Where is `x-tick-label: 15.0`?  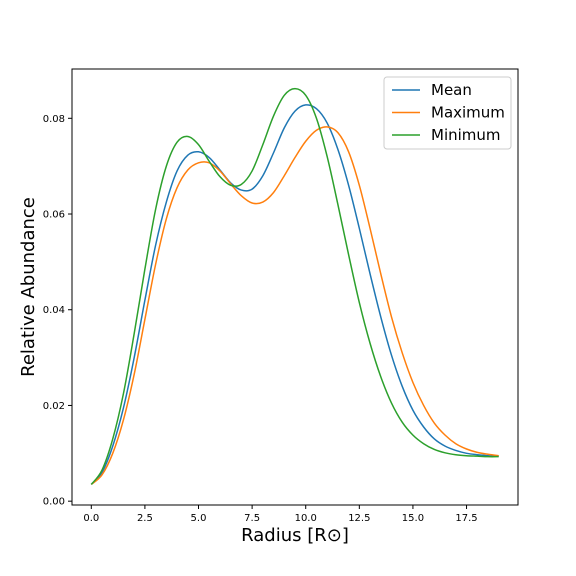 x-tick-label: 15.0 is located at coordinates (413, 518).